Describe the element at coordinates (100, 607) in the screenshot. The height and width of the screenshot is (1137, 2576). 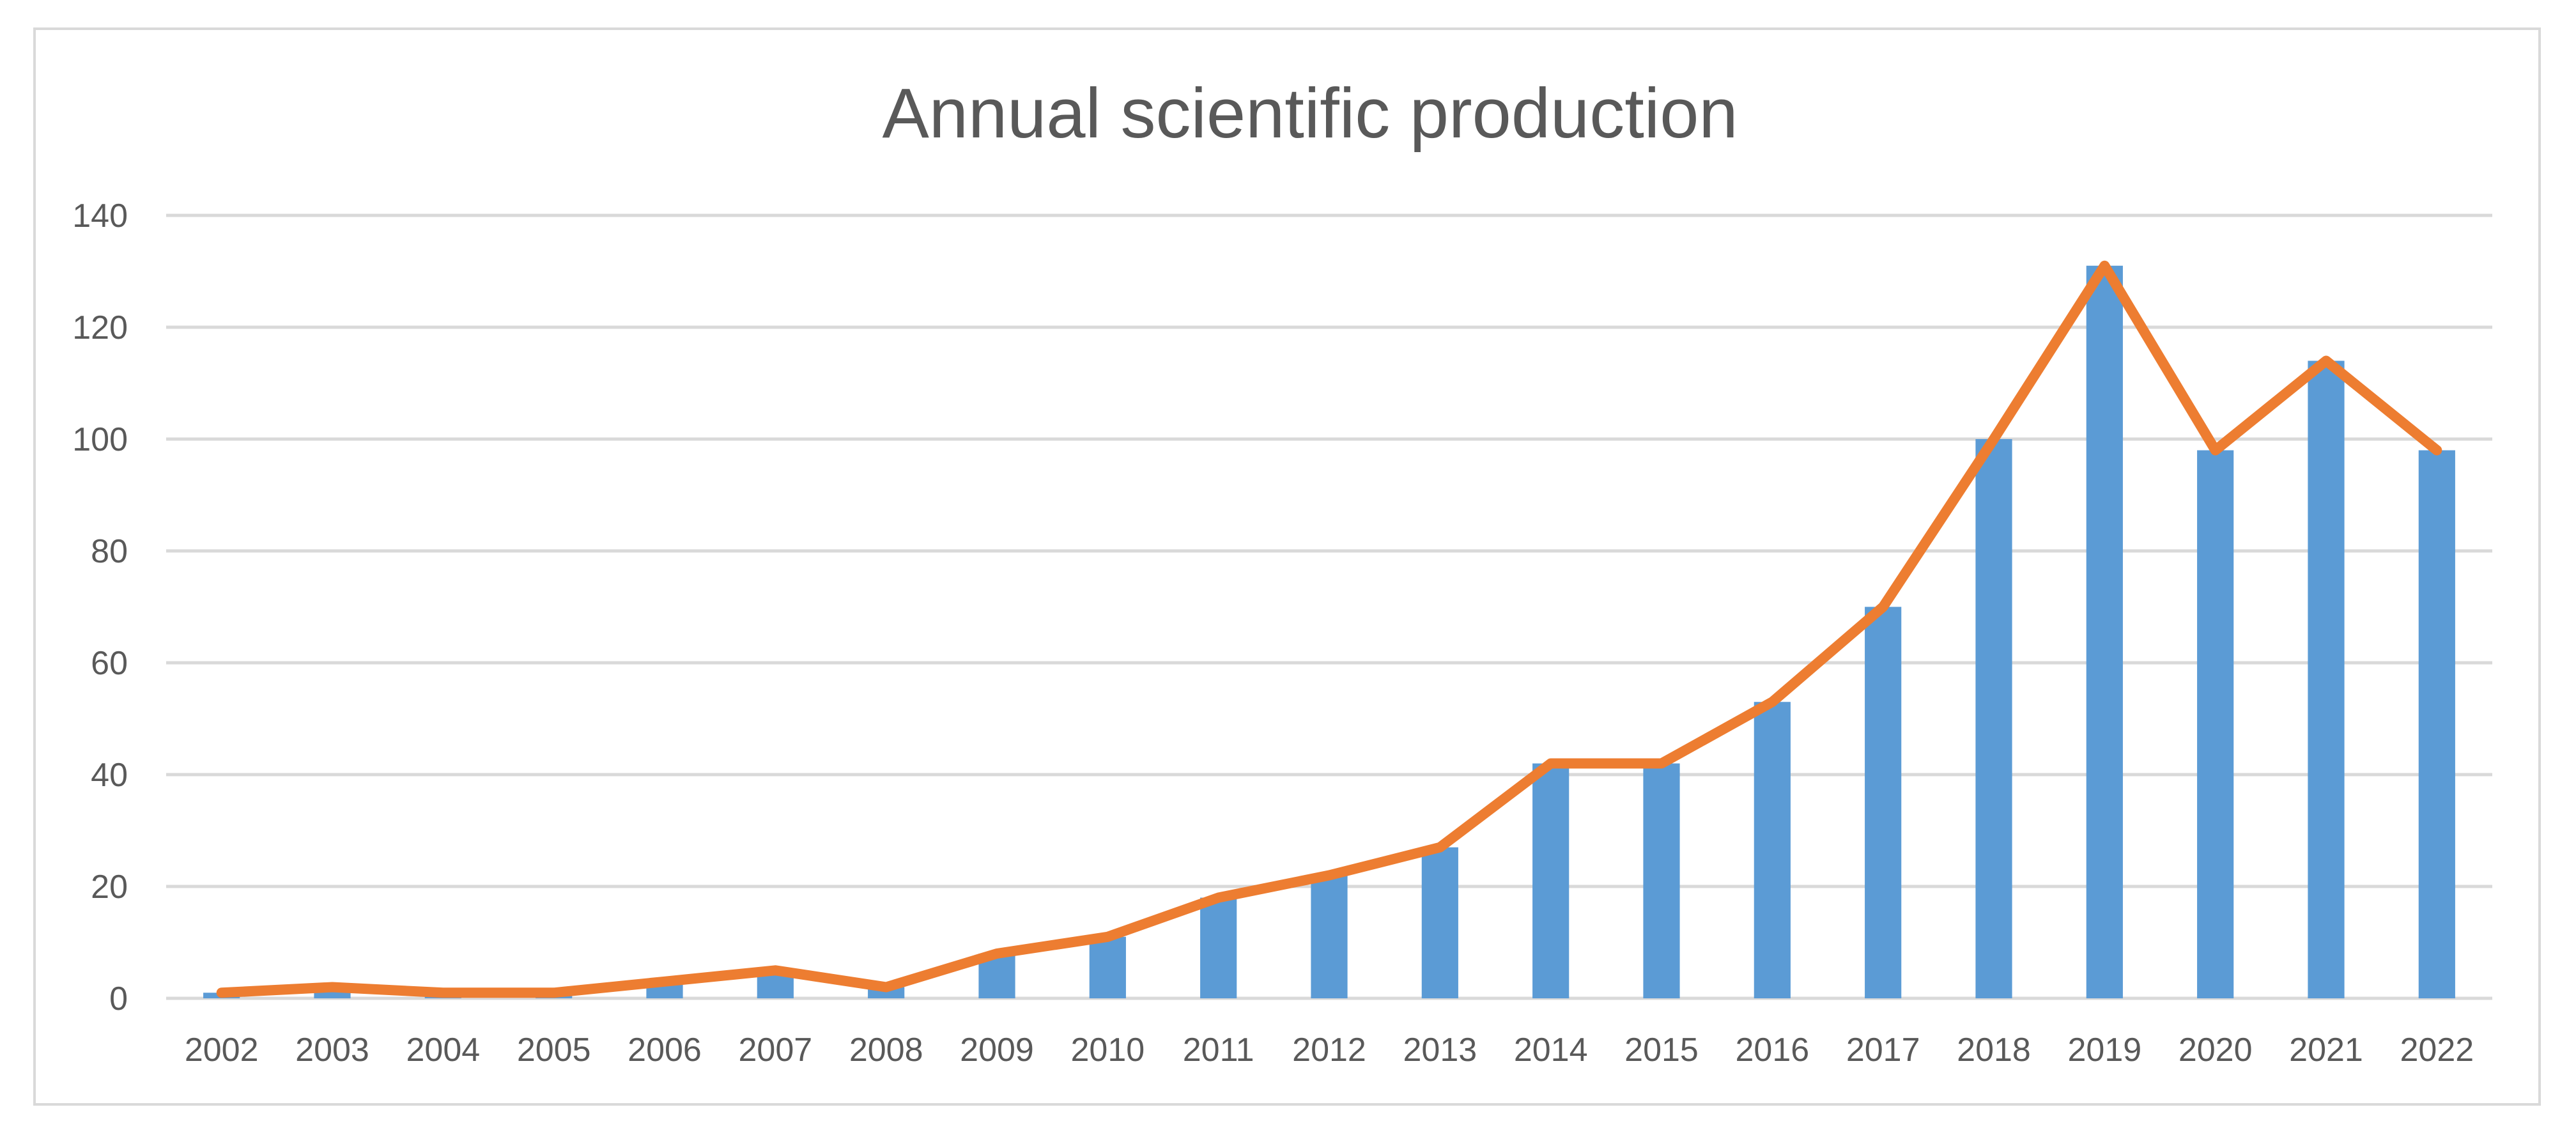
I see `y-axis-ticks: 0 20 40 60 80 100 120 140` at that location.